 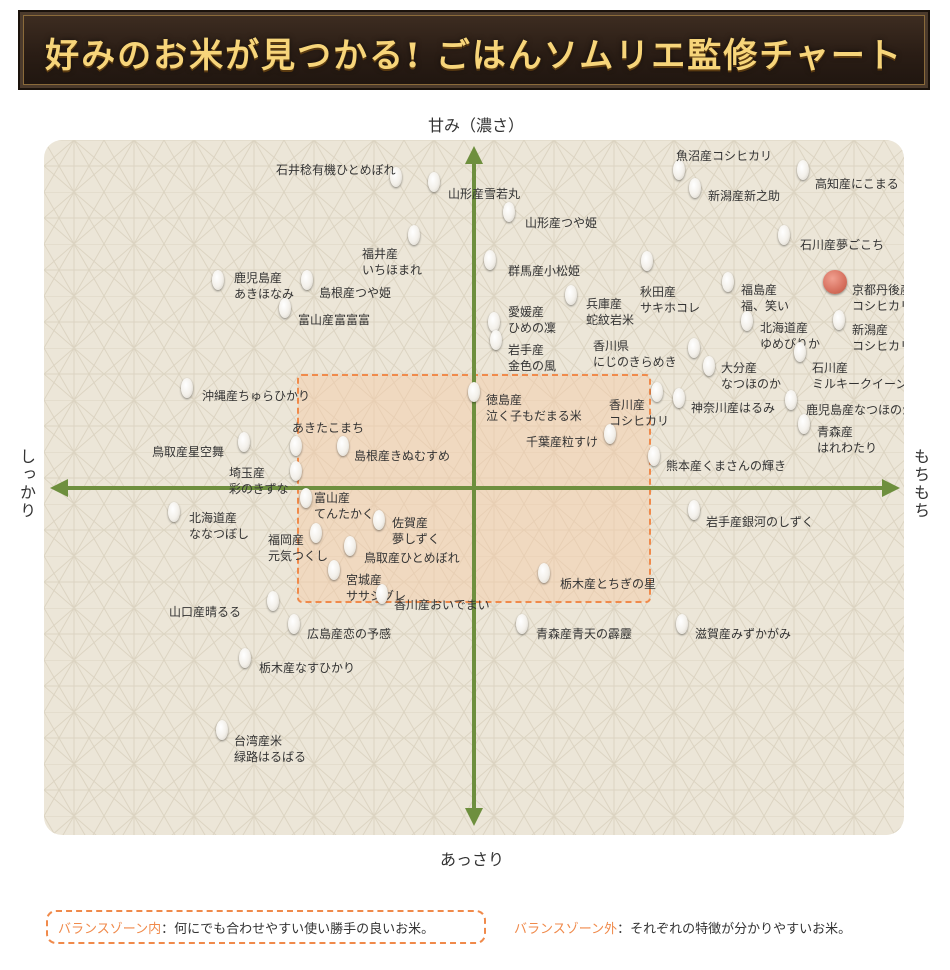 What do you see at coordinates (760, 522) in the screenshot?
I see `rice-label-line: 岩手産銀河のしずく` at bounding box center [760, 522].